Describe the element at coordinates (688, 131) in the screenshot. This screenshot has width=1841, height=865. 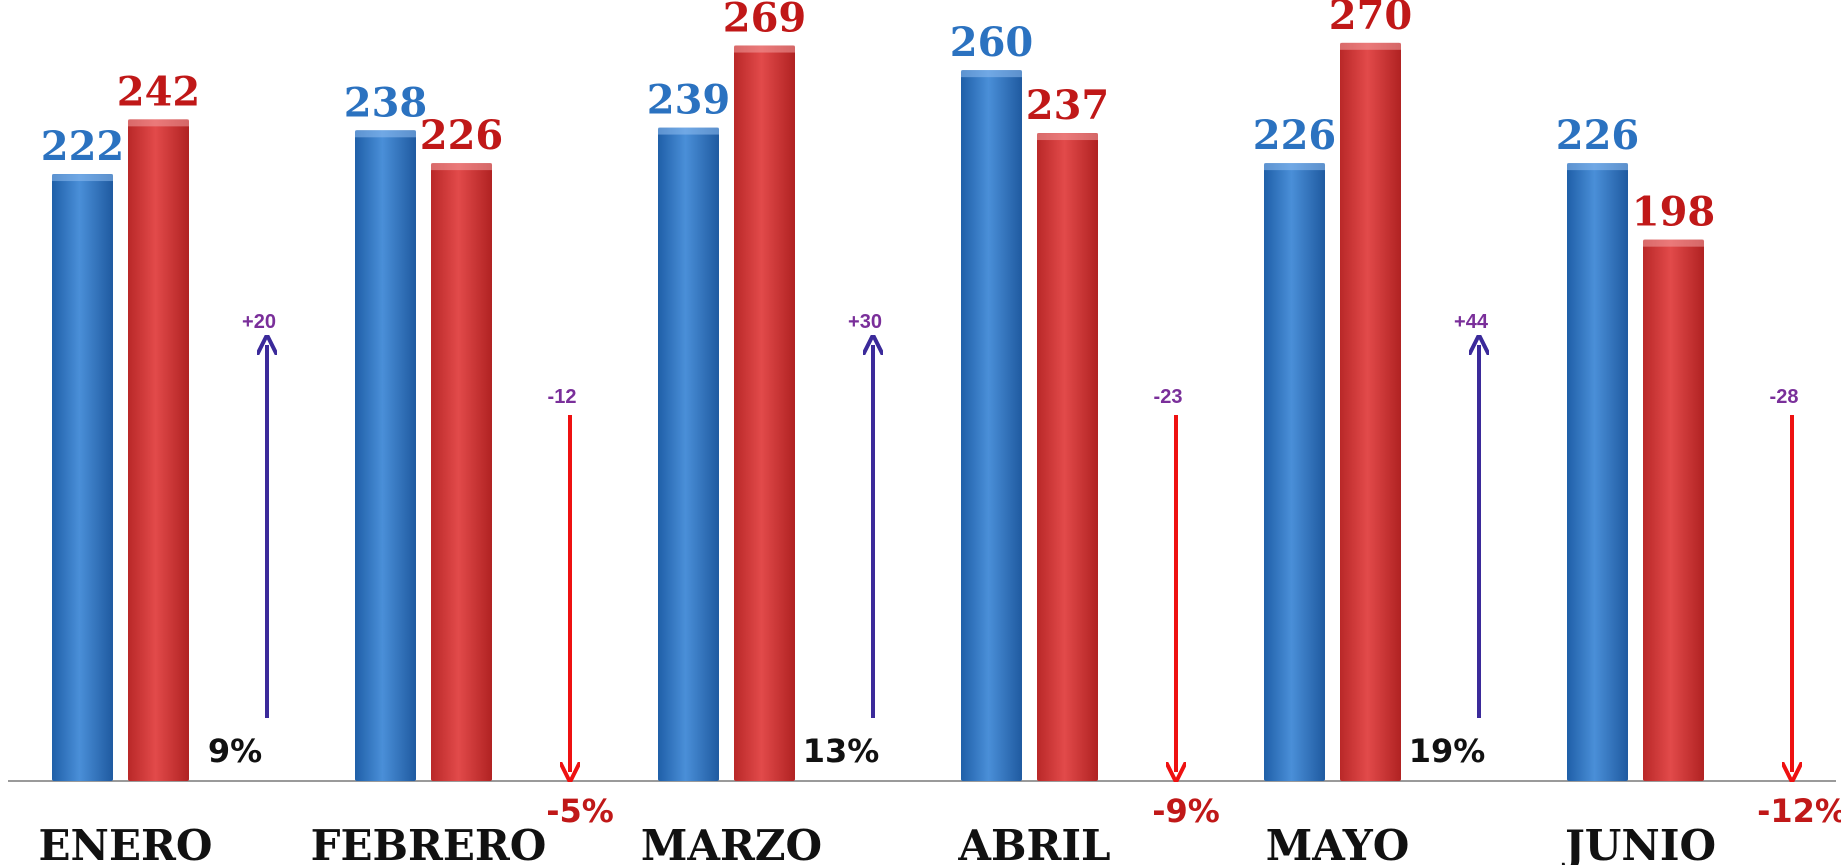
I see `bar-cap-series1-marzo` at that location.